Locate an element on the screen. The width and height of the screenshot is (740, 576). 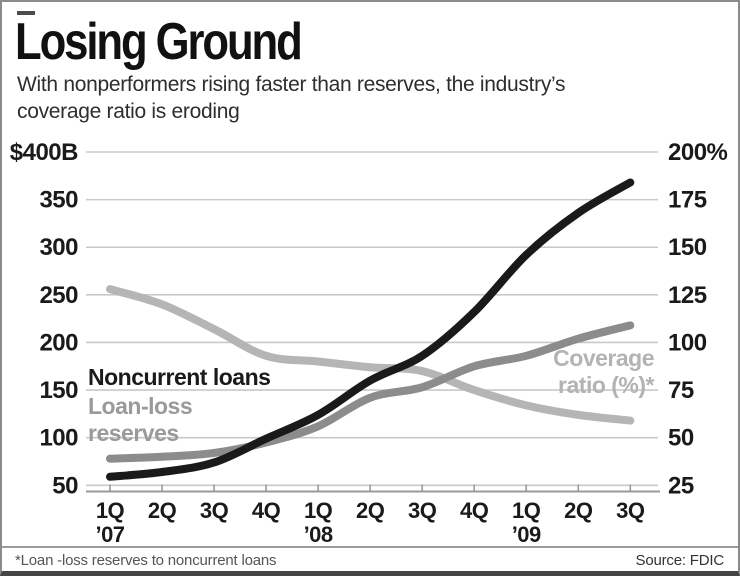
series-label-loan-loss-reserves: Loan-loss reserves is located at coordinates (140, 419).